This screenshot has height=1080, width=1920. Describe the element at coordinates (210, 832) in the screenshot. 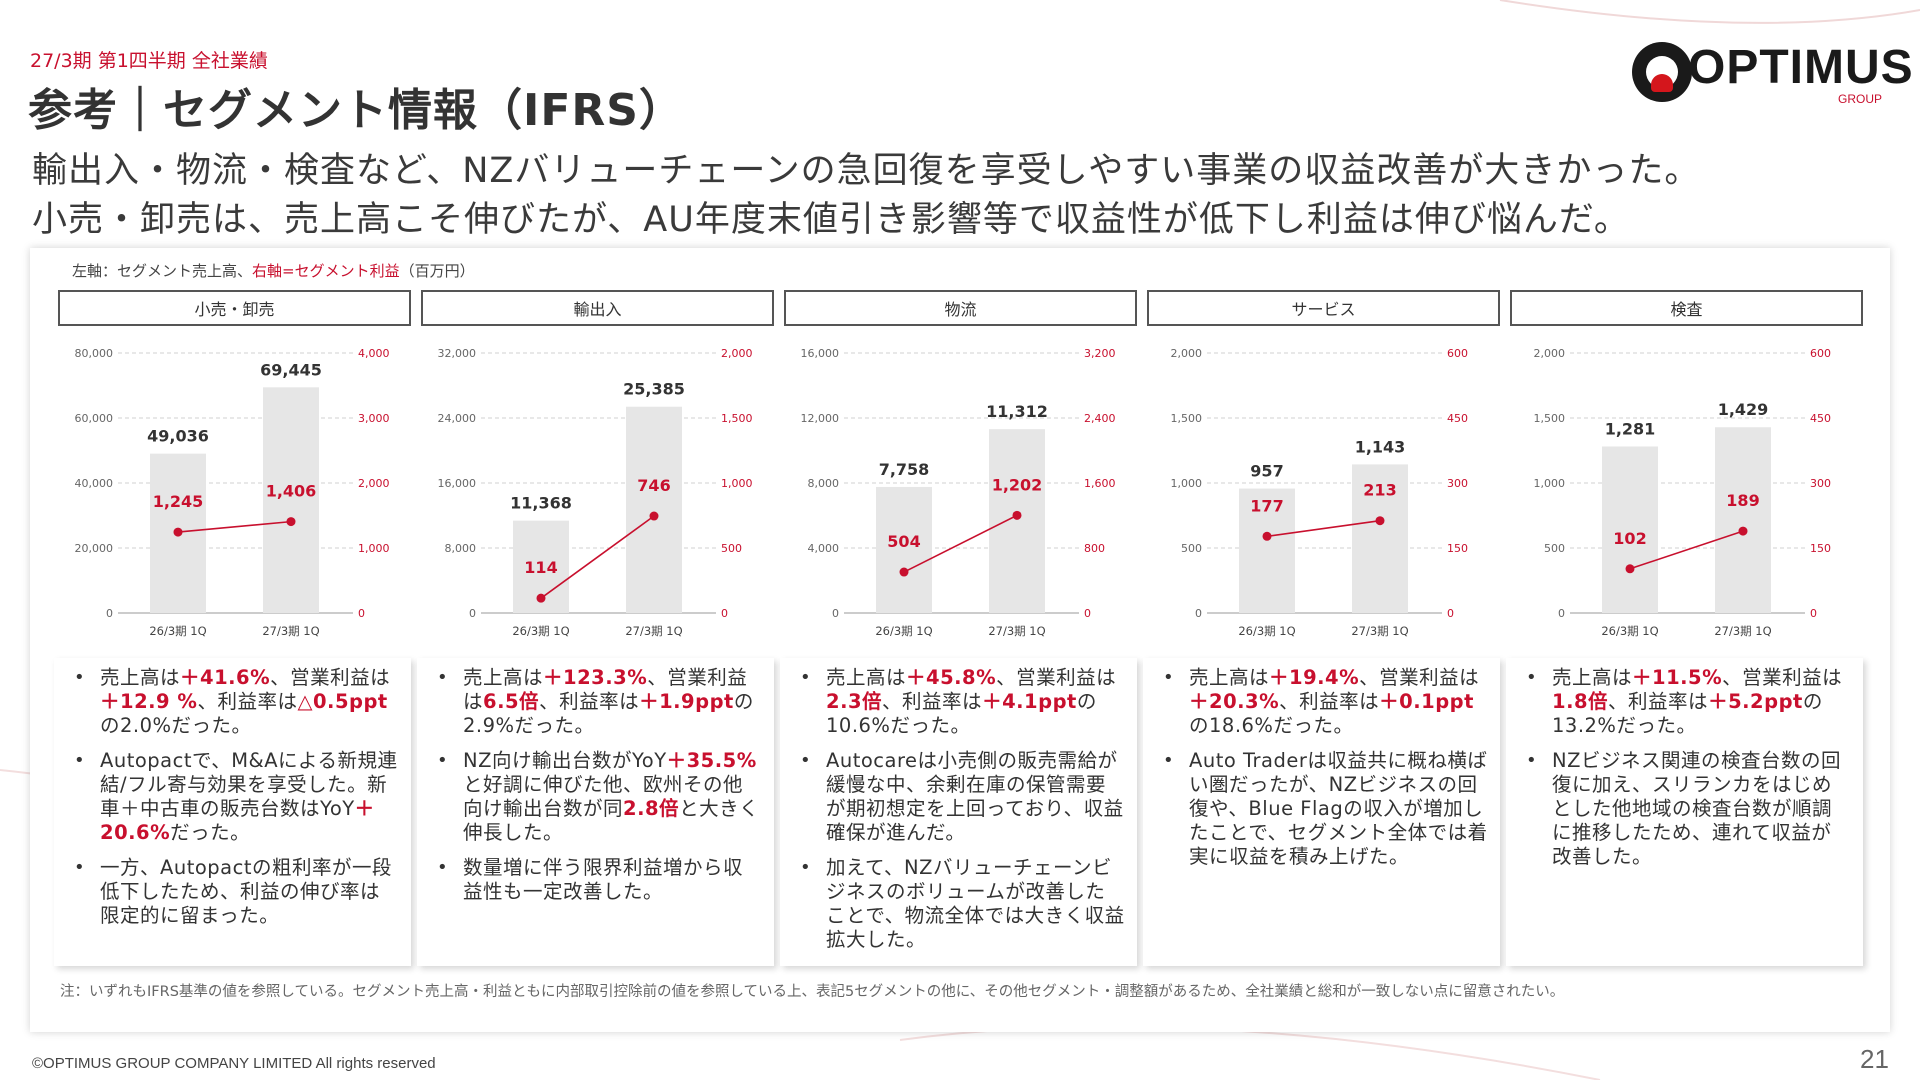

I see `bullet-text: だった。` at that location.